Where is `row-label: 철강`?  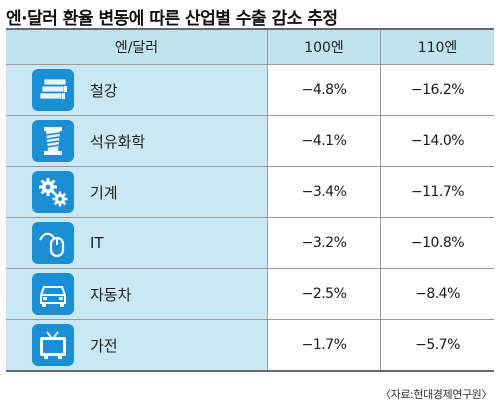 row-label: 철강 is located at coordinates (104, 90).